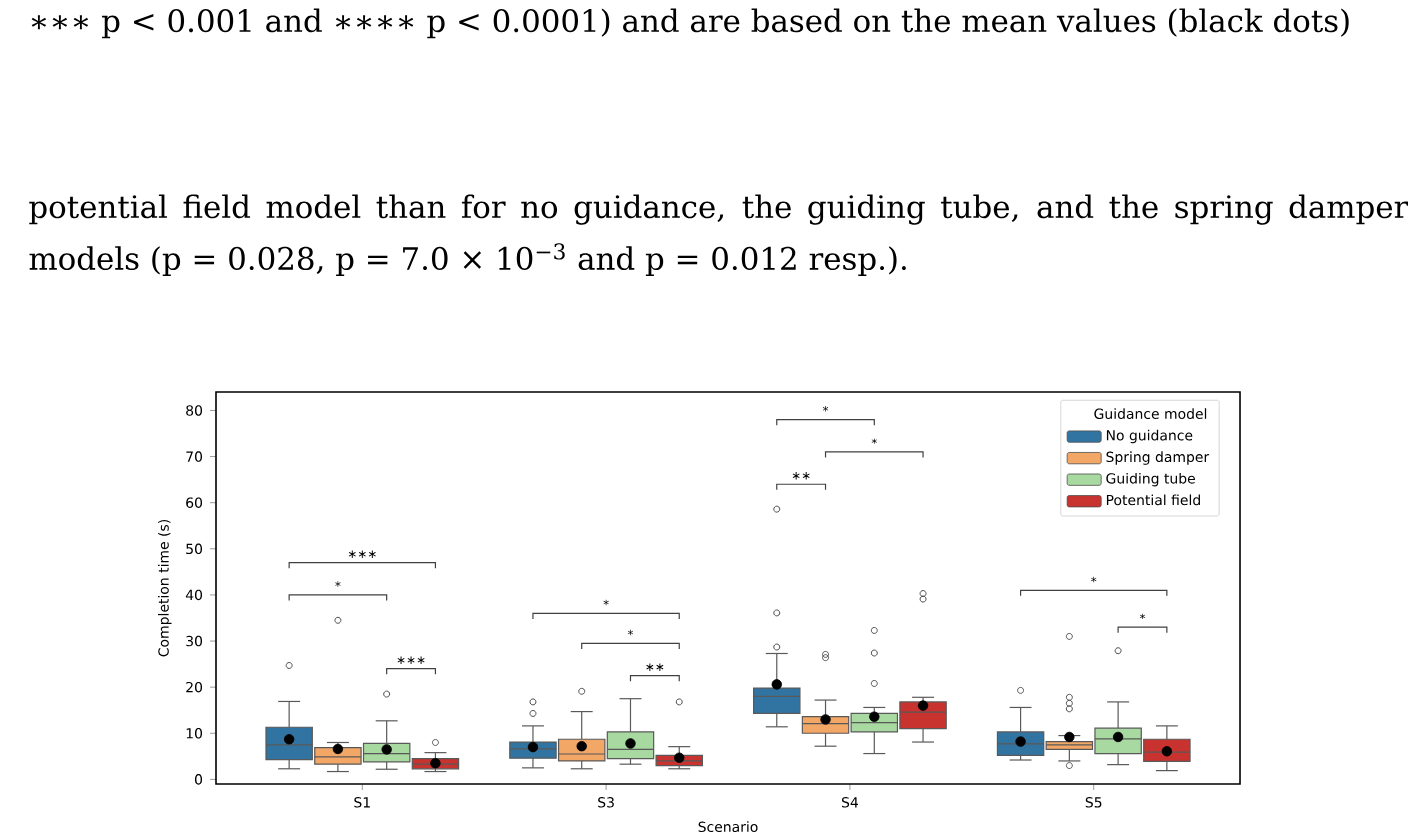 This screenshot has height=840, width=1408. What do you see at coordinates (718, 235) in the screenshot?
I see `text: potential field model than for no guidance, the guiding tube, and the spring damper models (p = 0.028, p = 7.0 × 10$^{−3}$ and p = 0.012 resp.).` at bounding box center [718, 235].